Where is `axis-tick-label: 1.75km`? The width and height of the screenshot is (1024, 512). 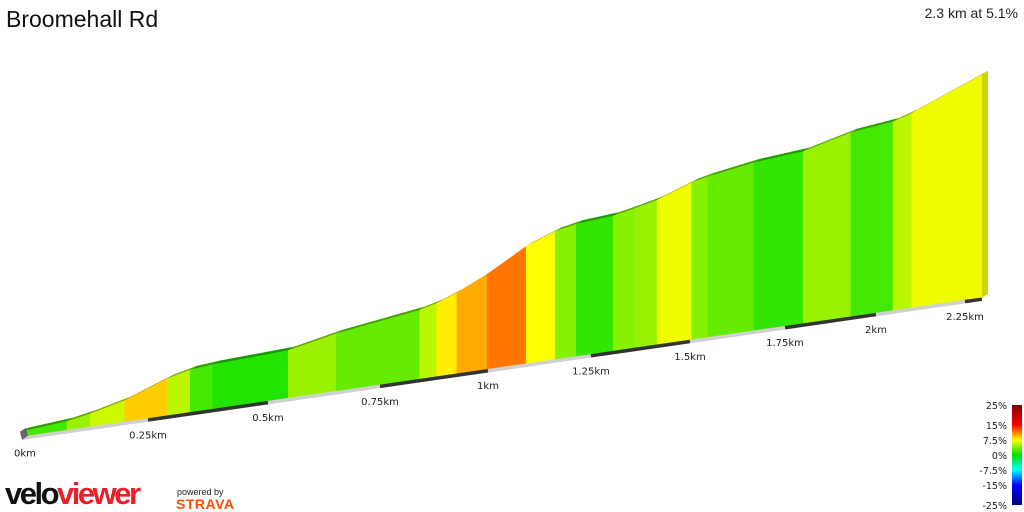
axis-tick-label: 1.75km is located at coordinates (785, 343).